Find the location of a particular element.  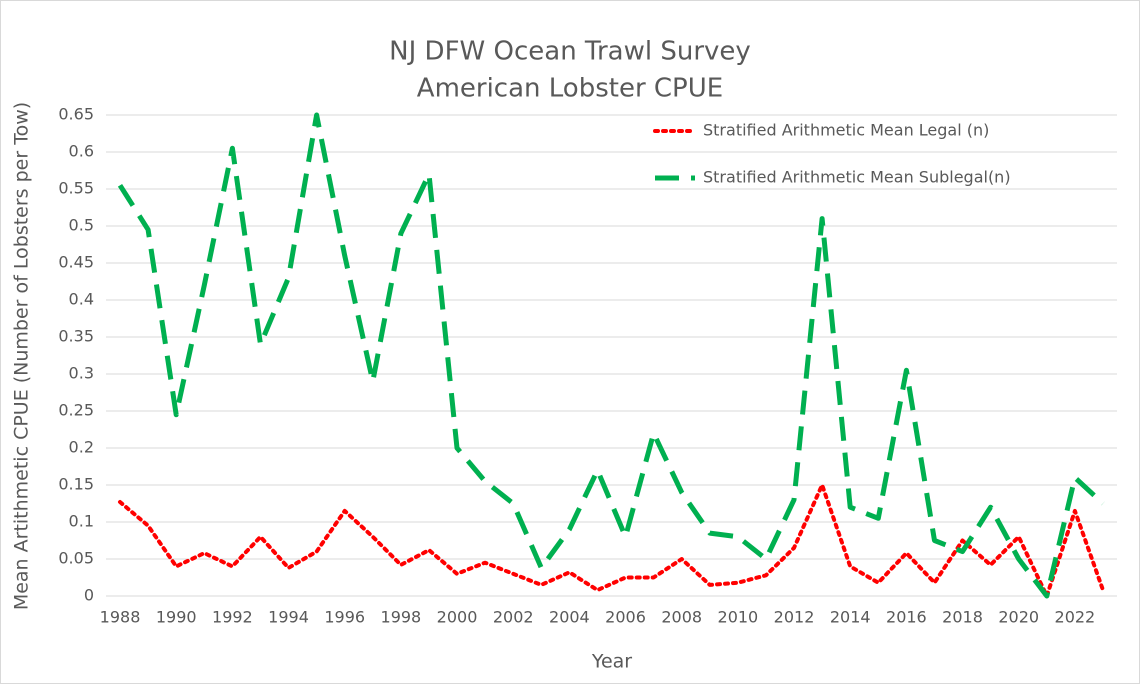

x-tick-label: 2002 is located at coordinates (513, 617).